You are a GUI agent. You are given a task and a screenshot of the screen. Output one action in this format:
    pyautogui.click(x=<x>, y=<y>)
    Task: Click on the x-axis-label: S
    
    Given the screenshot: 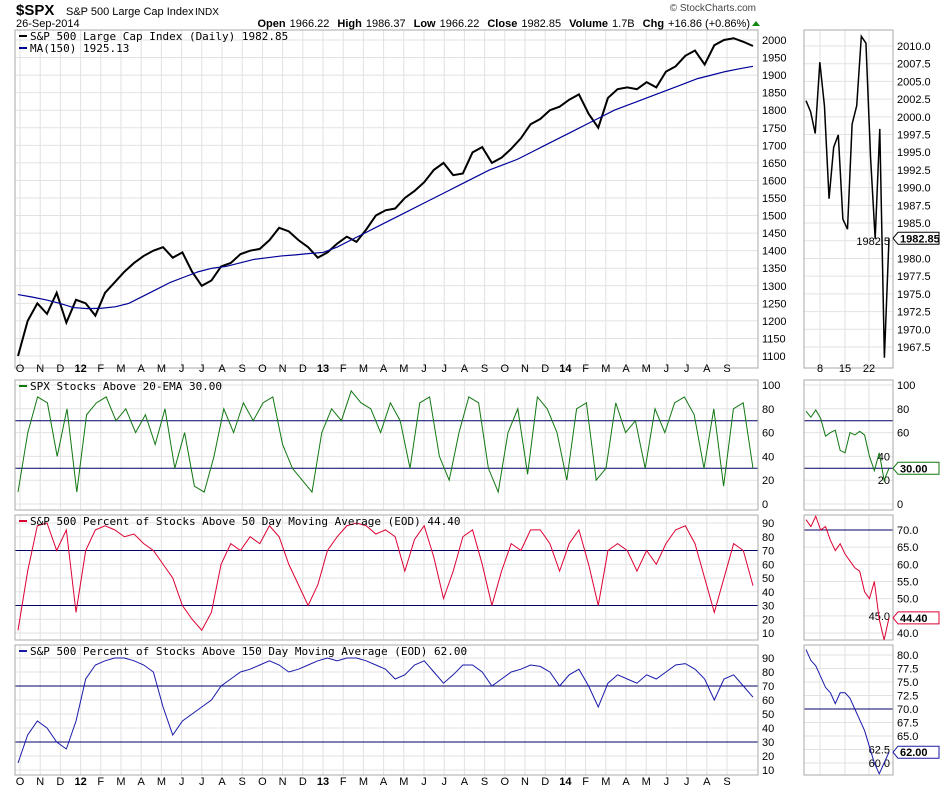 What is the action you would take?
    pyautogui.click(x=484, y=369)
    